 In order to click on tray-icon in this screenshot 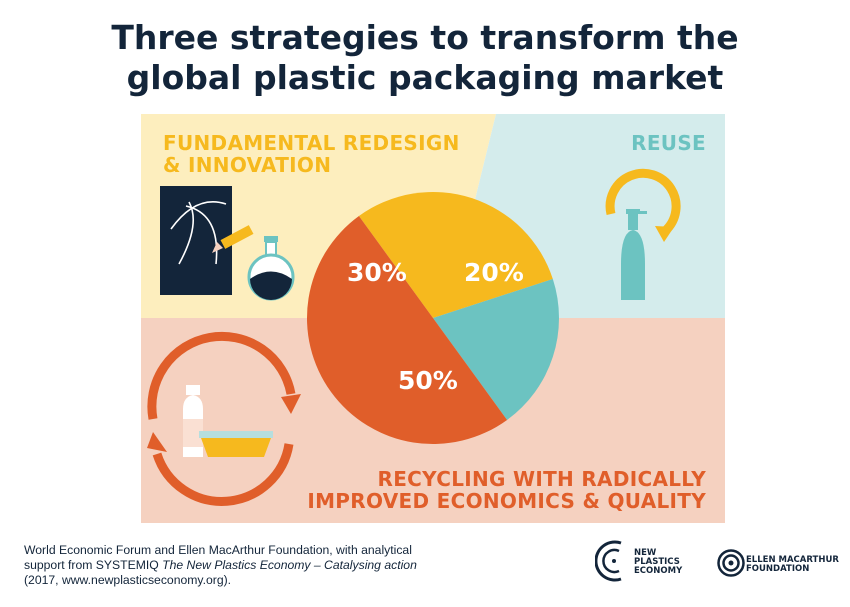, I will do `click(236, 444)`.